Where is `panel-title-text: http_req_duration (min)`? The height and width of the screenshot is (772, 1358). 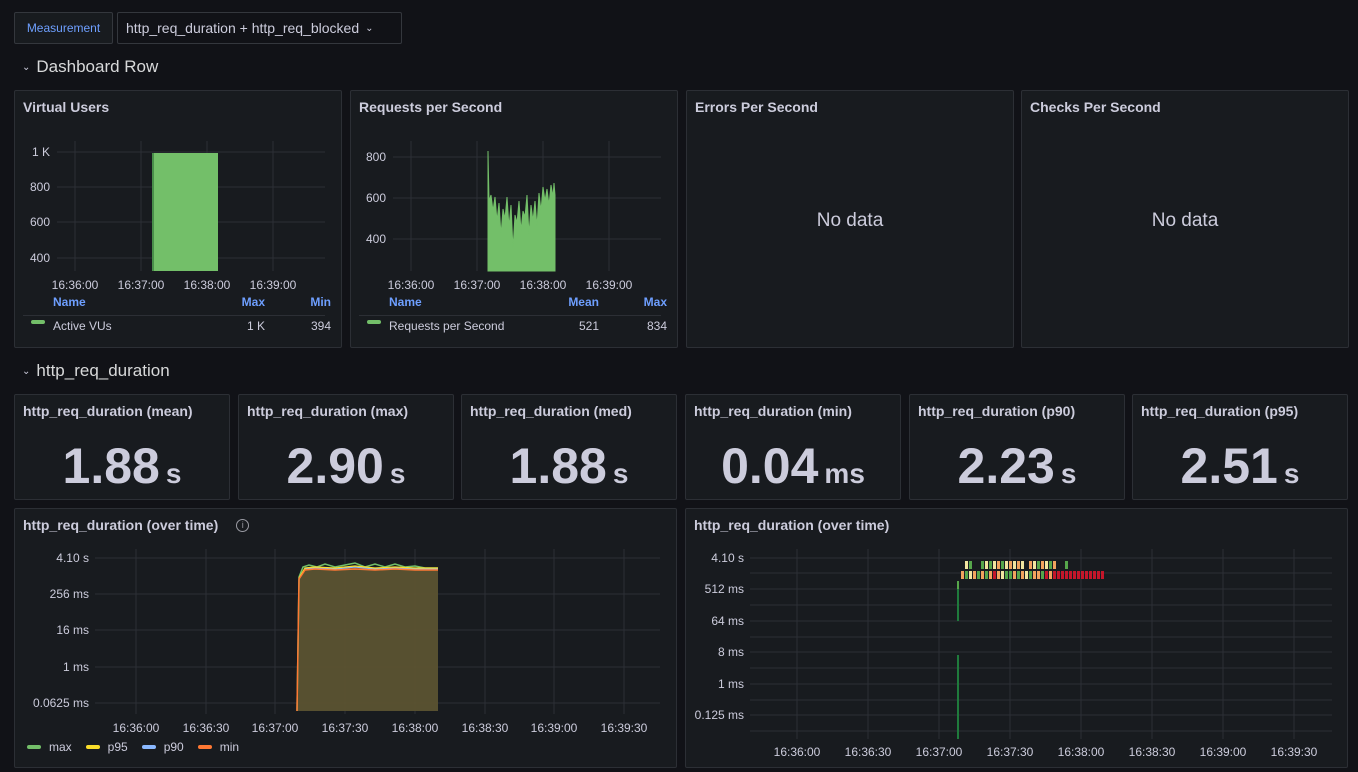 panel-title-text: http_req_duration (min) is located at coordinates (773, 411).